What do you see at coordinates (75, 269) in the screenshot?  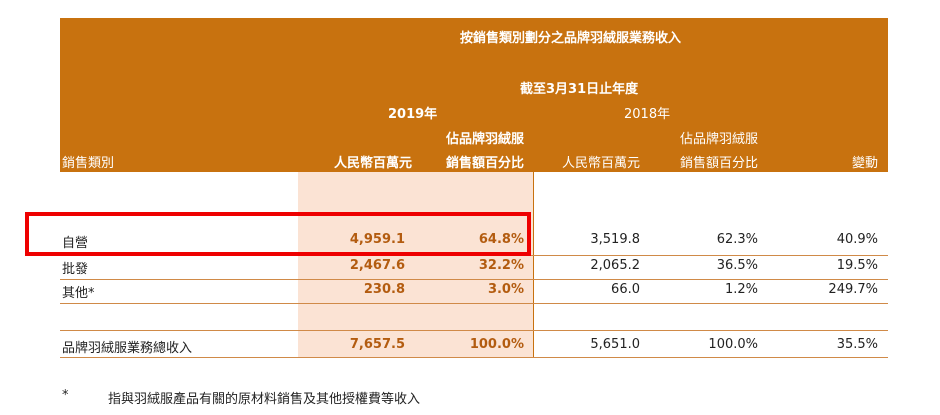 I see `row-category: 批發` at bounding box center [75, 269].